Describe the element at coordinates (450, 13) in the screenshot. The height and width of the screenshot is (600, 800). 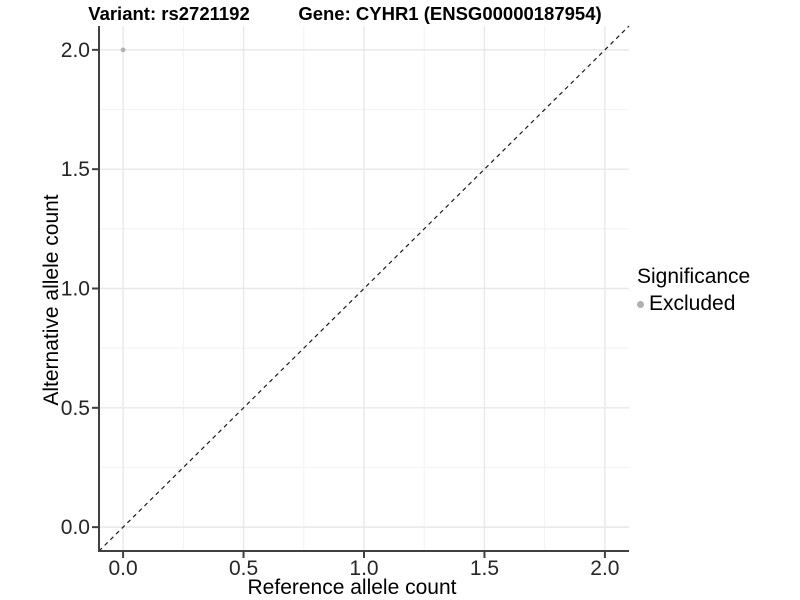
I see `plot-title-gene: Gene: CYHR1 (ENSG00000187954)` at that location.